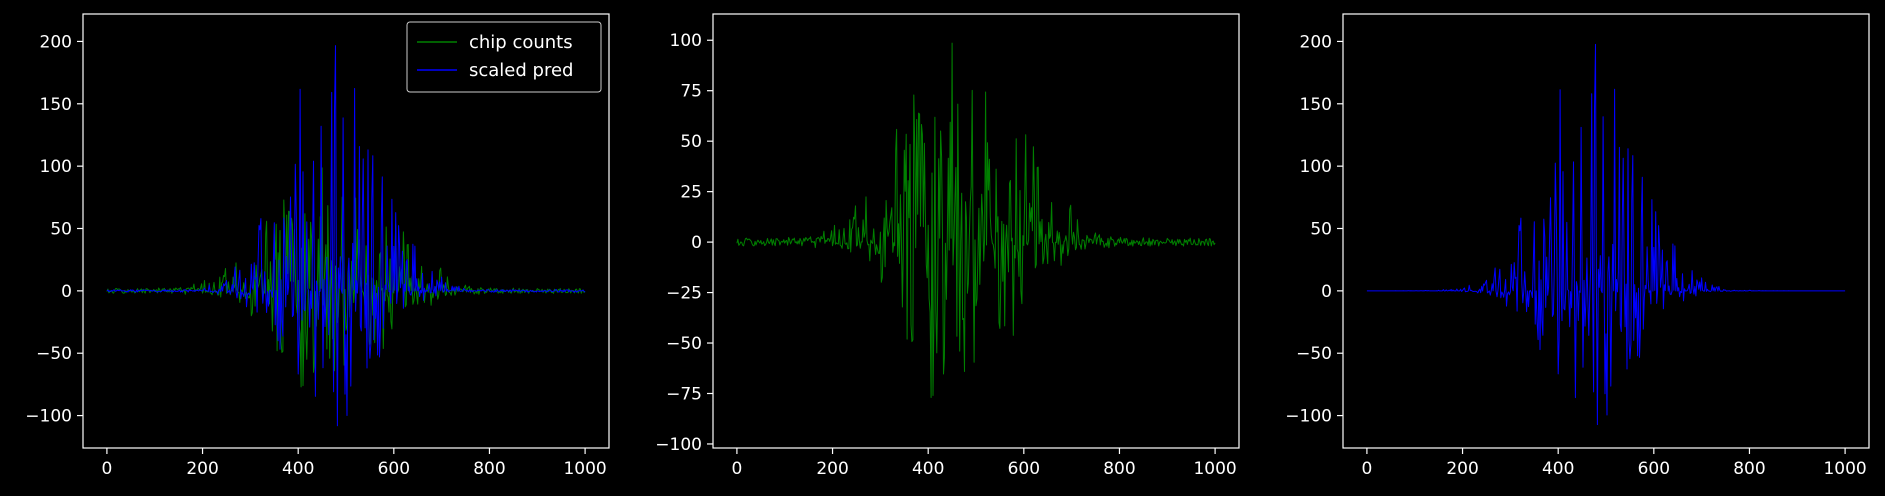 This screenshot has height=496, width=1885. I want to click on y-tick-label: 25, so click(691, 193).